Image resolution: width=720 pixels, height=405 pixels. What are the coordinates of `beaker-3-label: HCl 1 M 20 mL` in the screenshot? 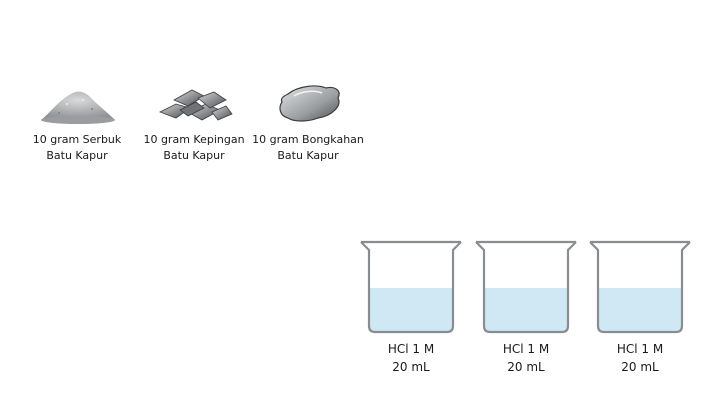 It's located at (640, 358).